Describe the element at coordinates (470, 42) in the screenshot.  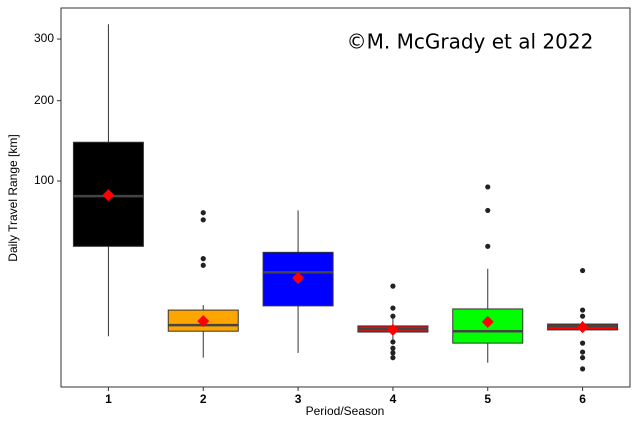
I see `annotation: ©M. McGrady et al 2022` at that location.